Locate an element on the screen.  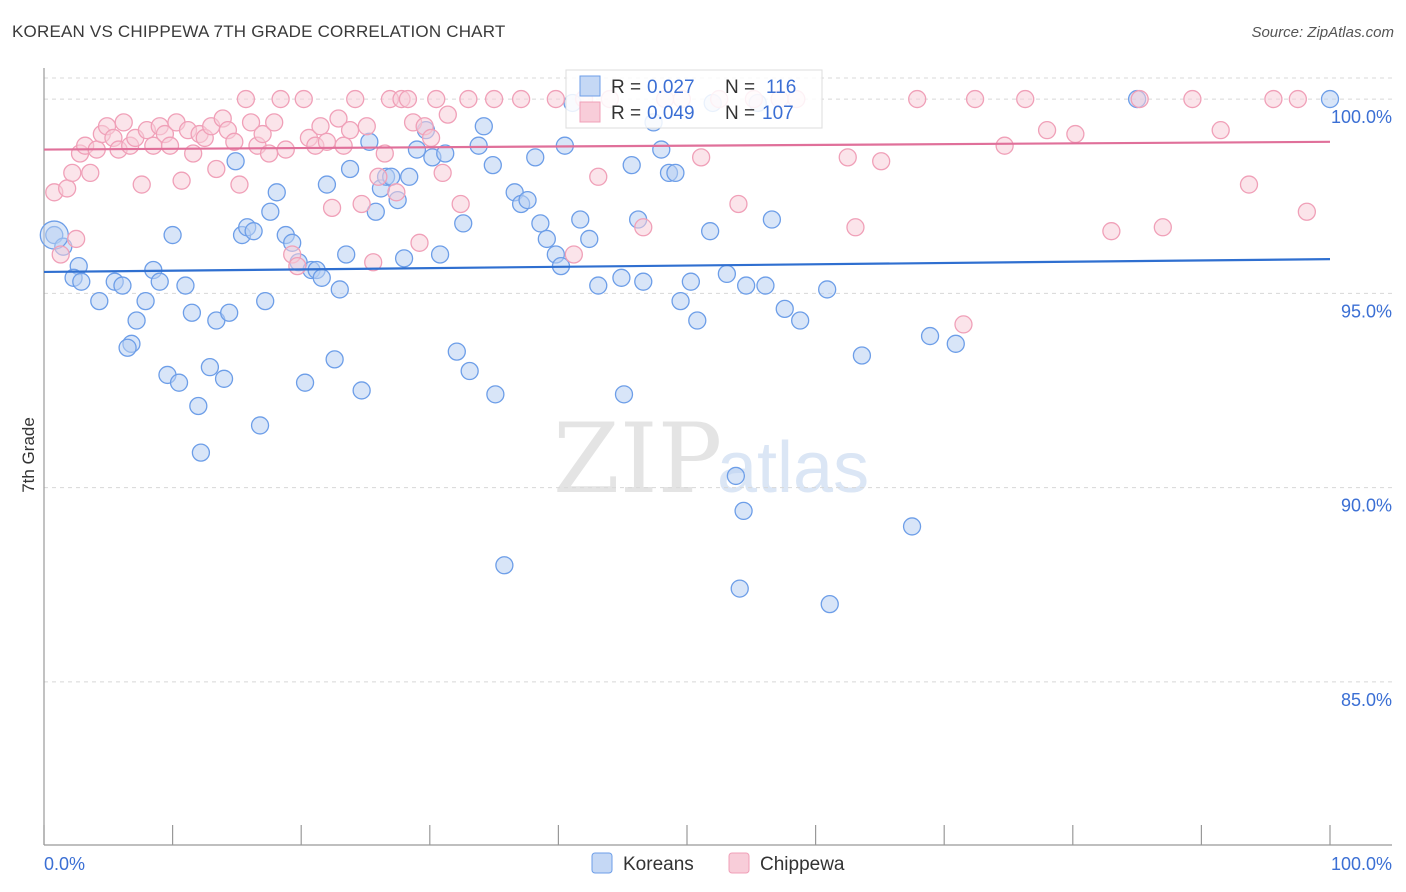
bottom-legend-swatch-chippewa is located at coordinates (739, 863).